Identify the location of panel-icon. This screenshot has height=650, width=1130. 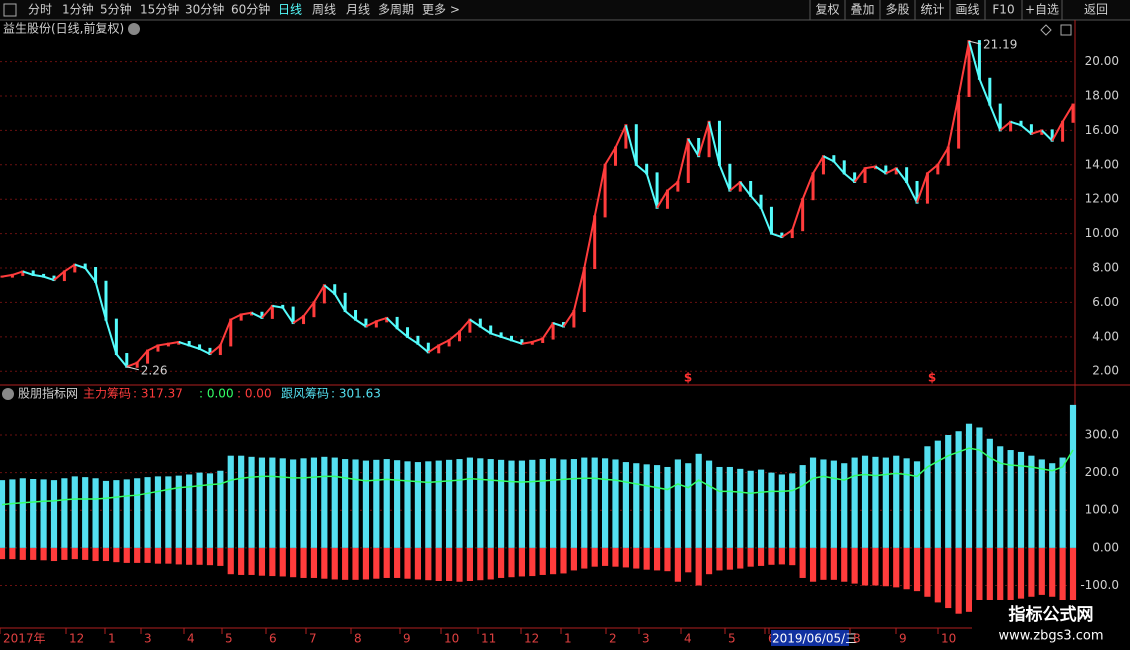
(1066, 30).